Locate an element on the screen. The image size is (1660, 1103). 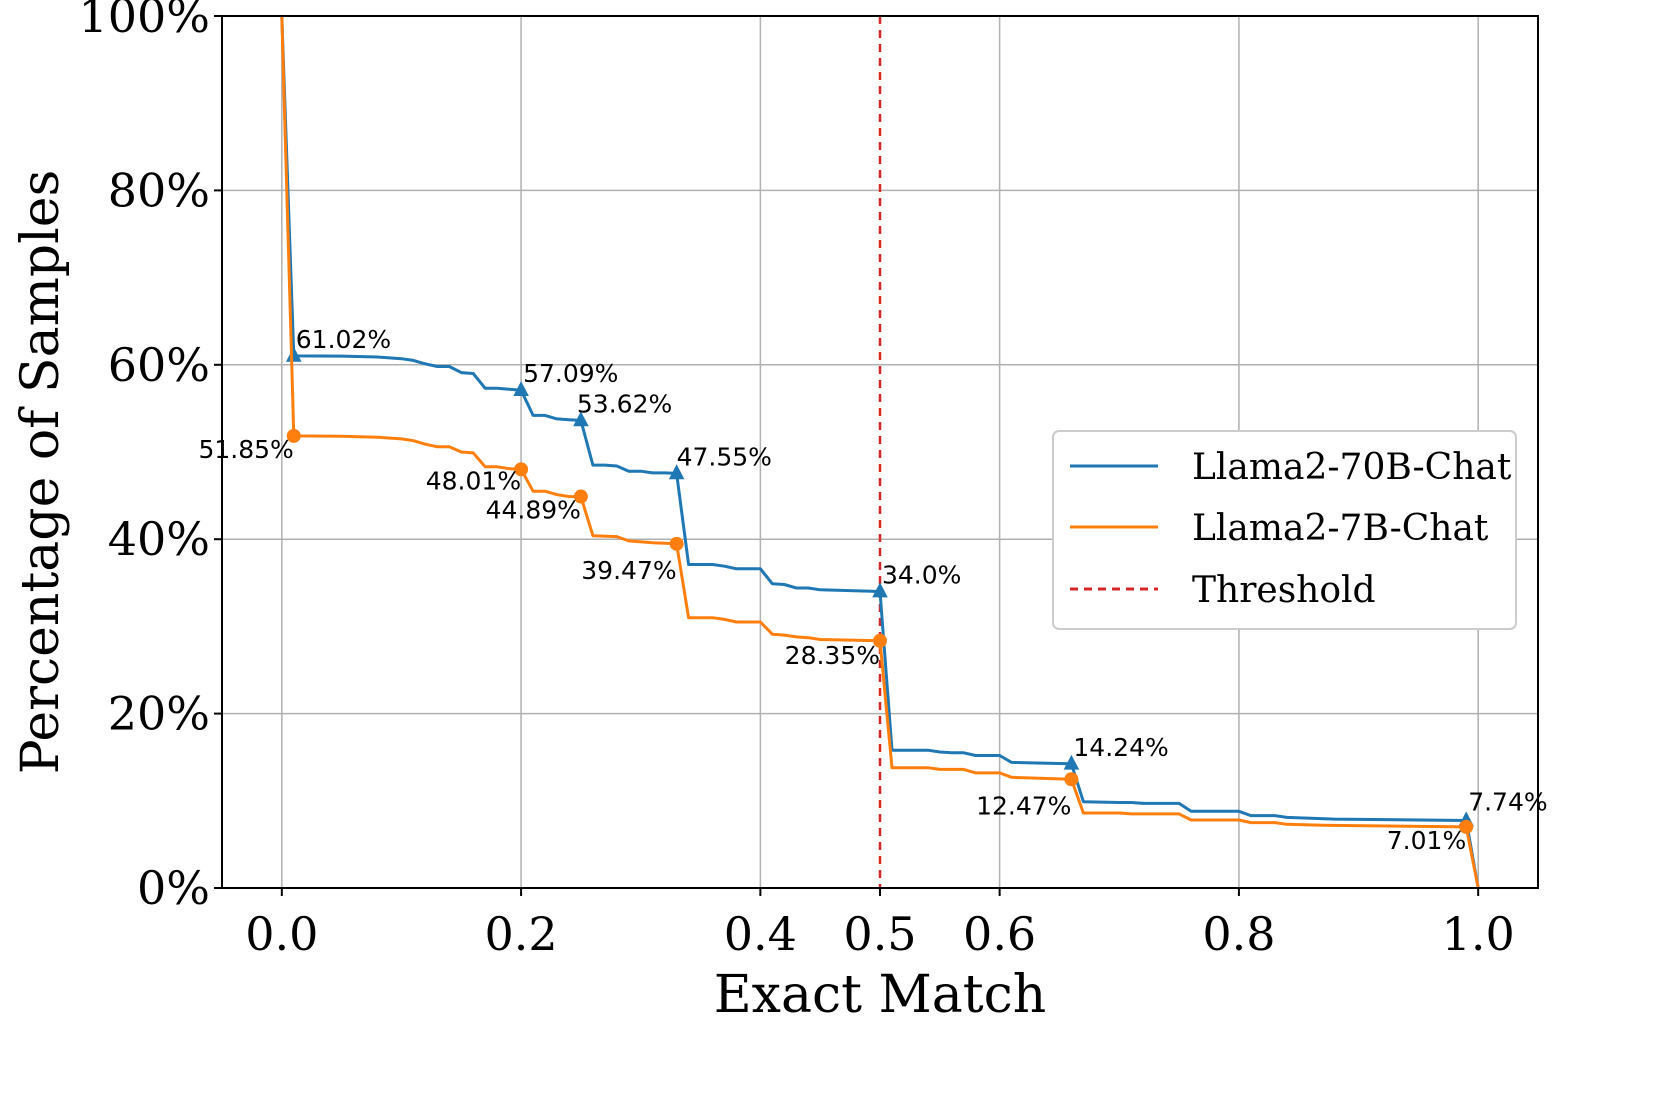
data-label: 39.47% is located at coordinates (628, 570).